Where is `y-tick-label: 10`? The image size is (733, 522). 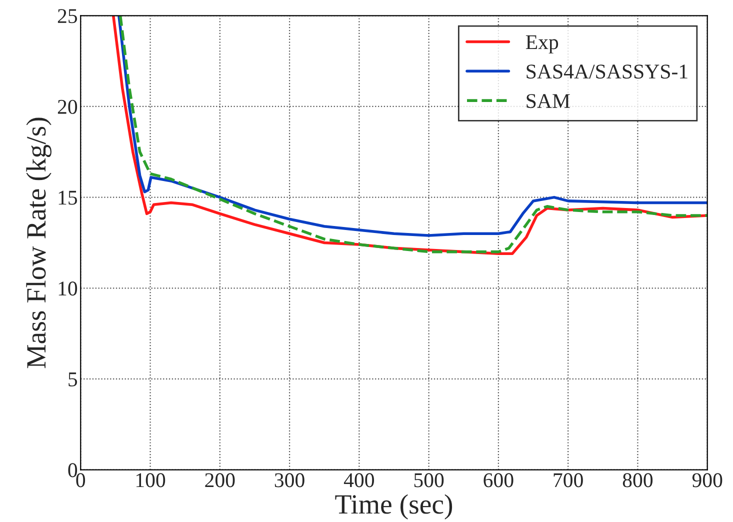
y-tick-label: 10 is located at coordinates (68, 289).